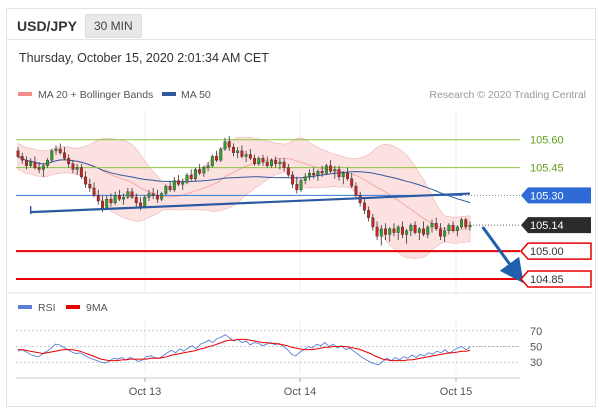 This screenshot has height=411, width=601. I want to click on x-tick-label: Oct 13, so click(145, 392).